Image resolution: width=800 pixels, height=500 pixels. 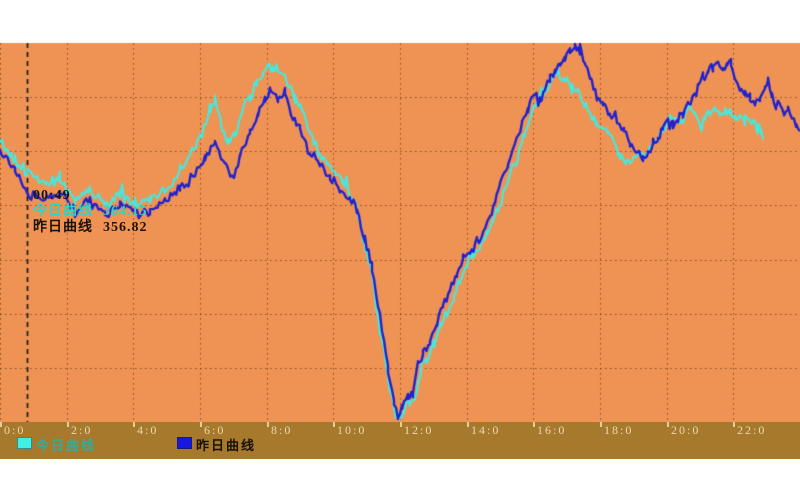 I want to click on x-tick-label: 0:0, so click(x=15, y=430).